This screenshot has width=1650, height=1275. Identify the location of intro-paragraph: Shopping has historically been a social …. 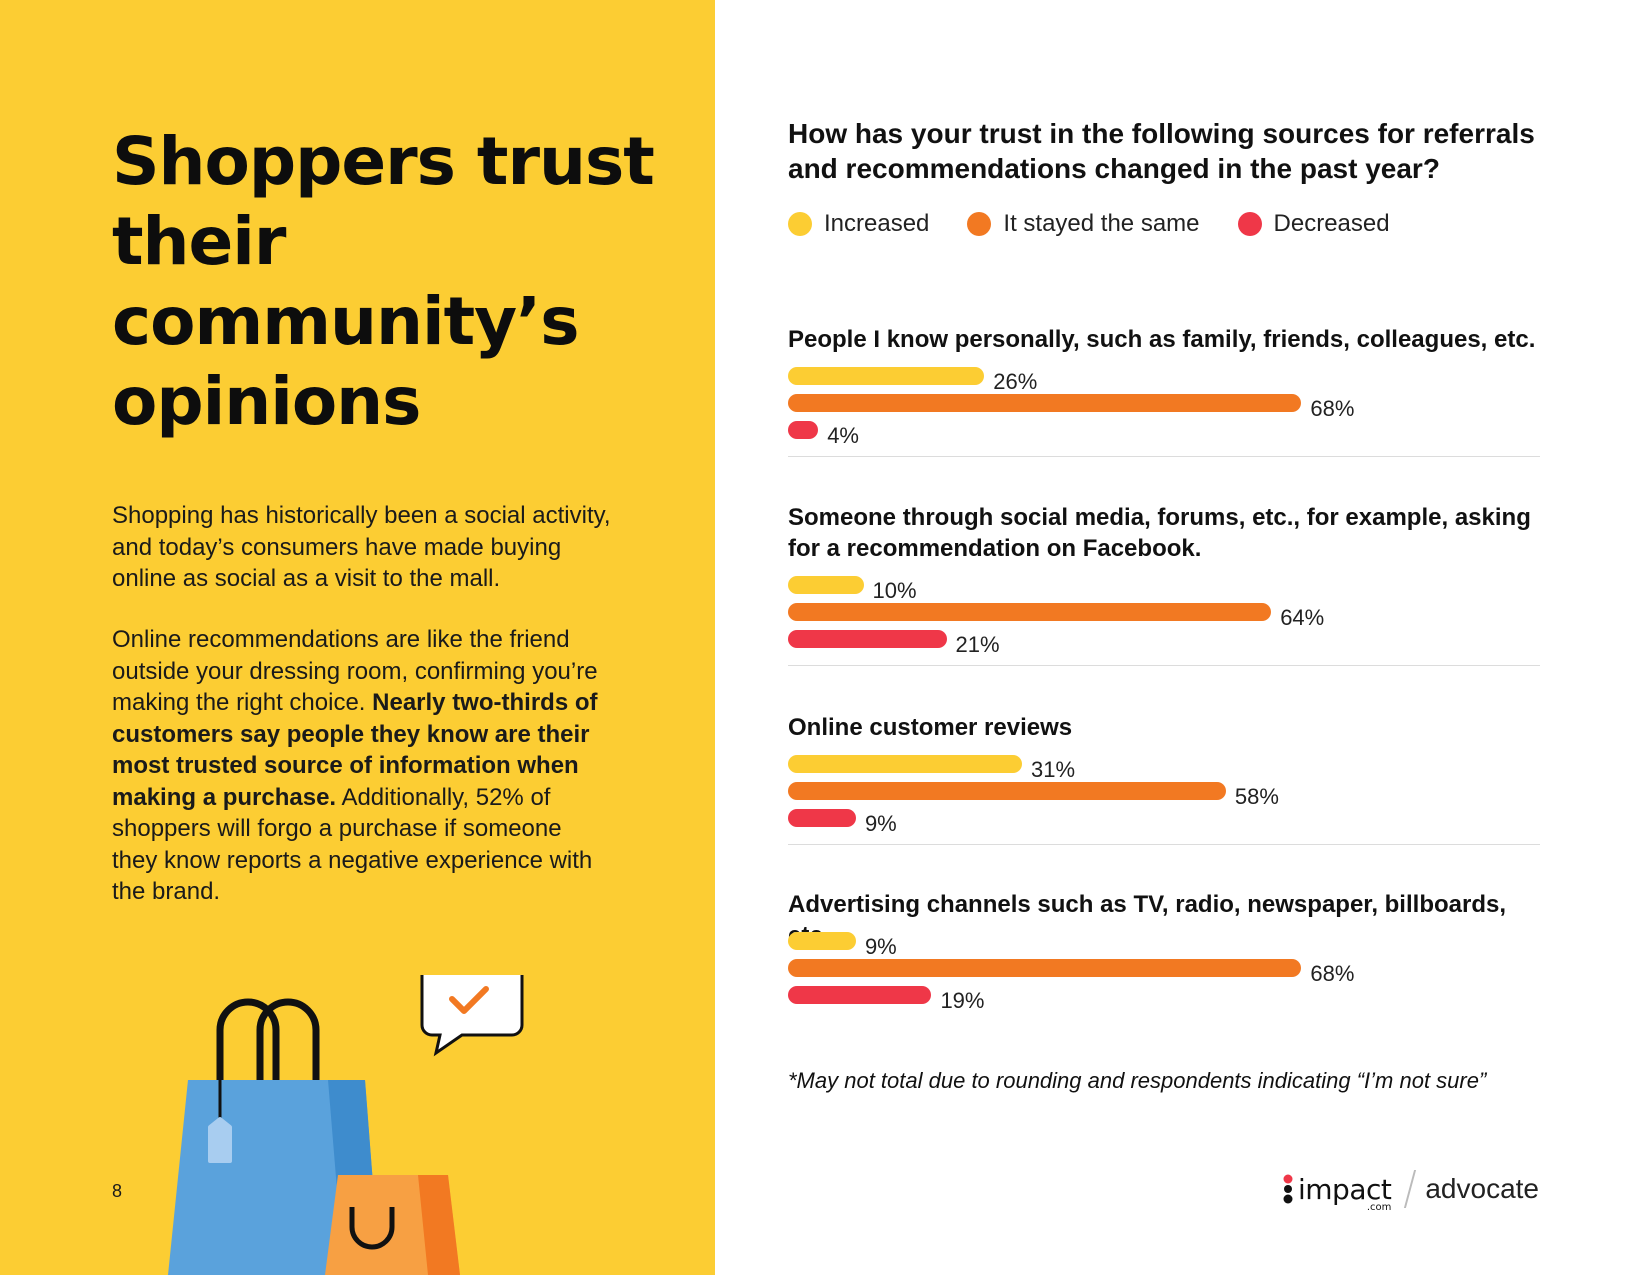
(361, 547).